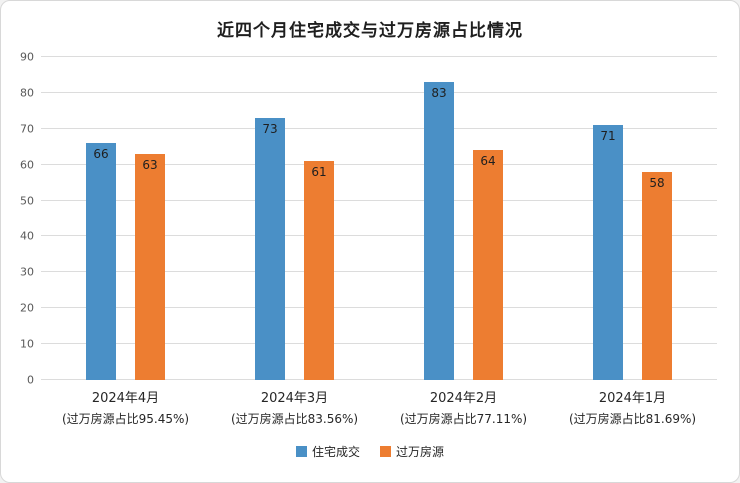 This screenshot has height=483, width=740. Describe the element at coordinates (101, 154) in the screenshot. I see `bar-value-label: 66` at that location.